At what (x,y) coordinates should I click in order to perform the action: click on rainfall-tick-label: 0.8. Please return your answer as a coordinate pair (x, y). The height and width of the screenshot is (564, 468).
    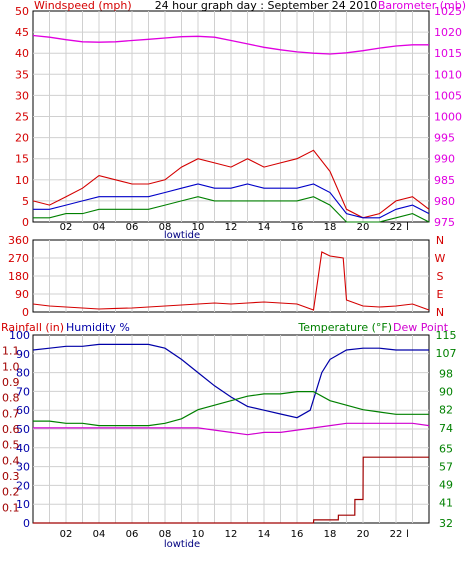
    Looking at the image, I should click on (11, 398).